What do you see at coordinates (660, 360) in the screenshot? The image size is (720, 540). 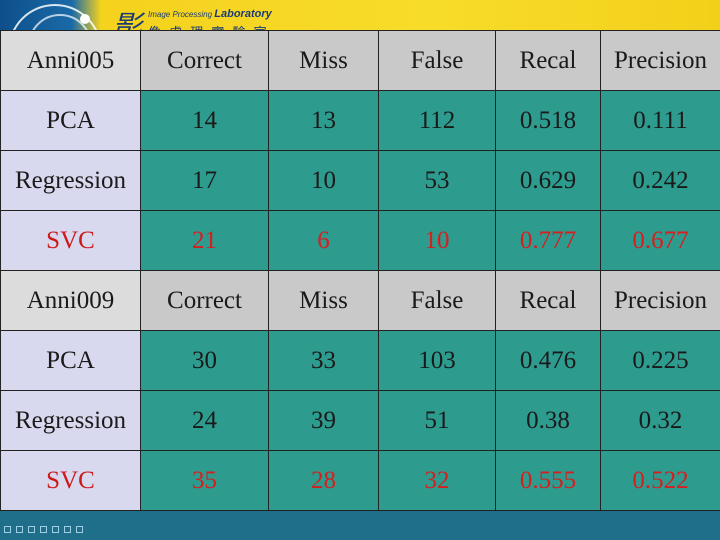 I see `precision-cell: 0.225` at bounding box center [660, 360].